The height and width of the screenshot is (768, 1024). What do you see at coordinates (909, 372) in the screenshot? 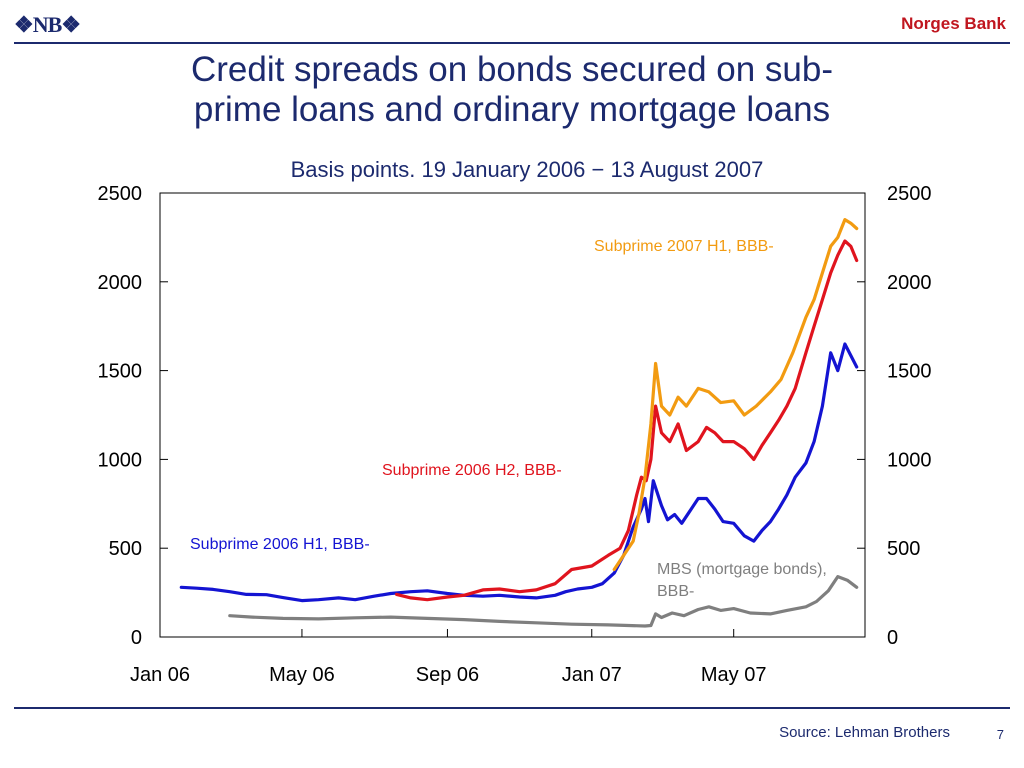
I see `y-tick-label-right: 1500` at bounding box center [909, 372].